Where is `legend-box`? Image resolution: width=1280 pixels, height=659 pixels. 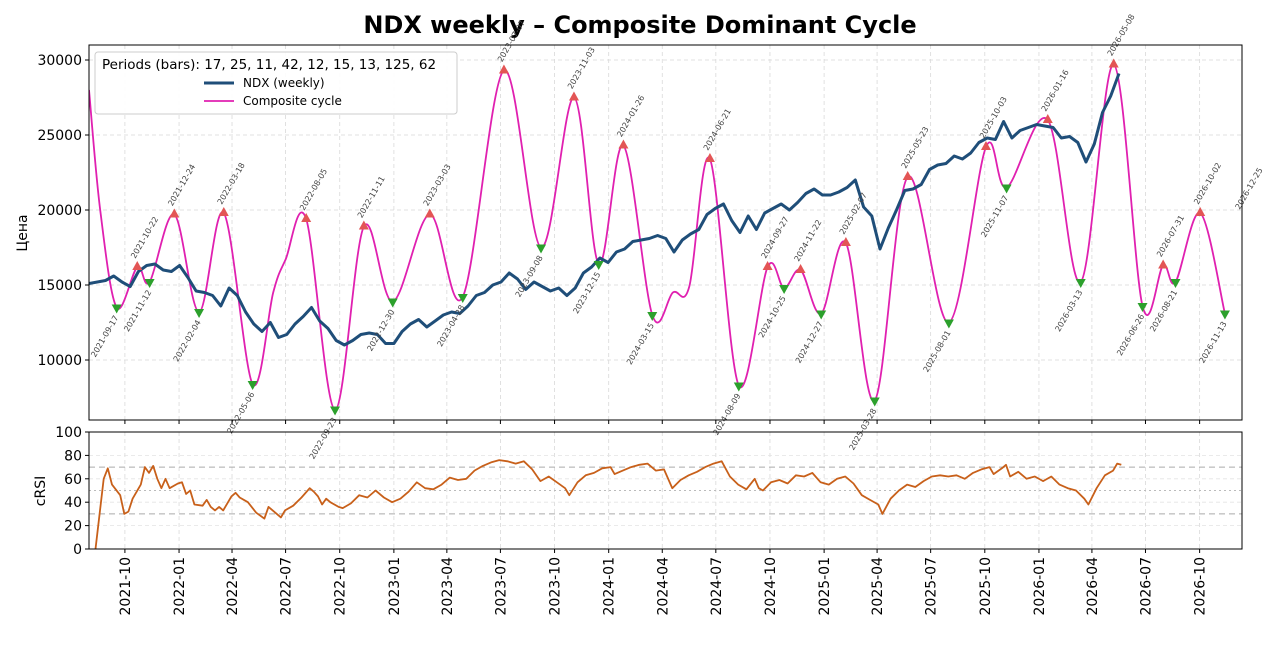 legend-box is located at coordinates (276, 83).